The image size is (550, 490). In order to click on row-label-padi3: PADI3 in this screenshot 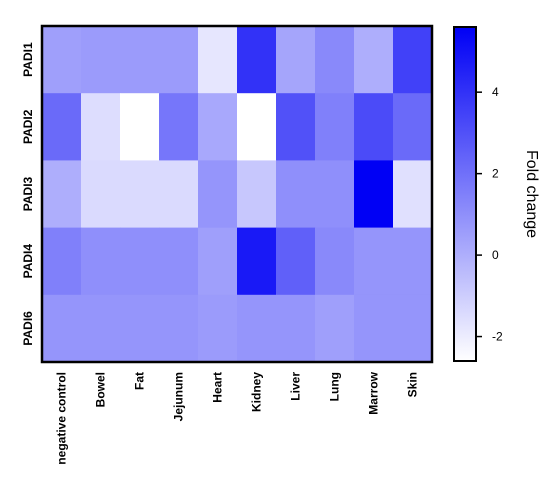, I will do `click(28, 193)`.